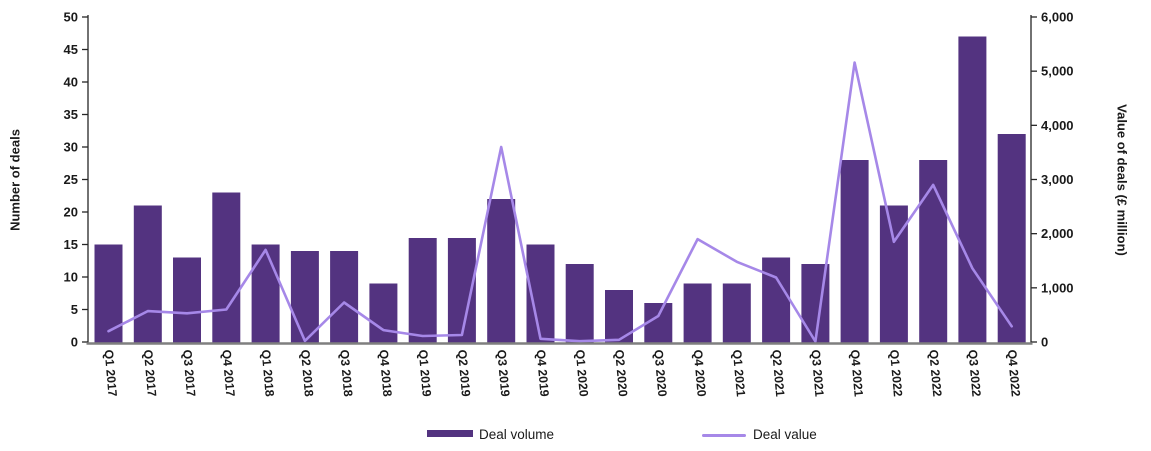 Image resolution: width=1151 pixels, height=451 pixels. I want to click on left-tick-label-35: 35, so click(71, 114).